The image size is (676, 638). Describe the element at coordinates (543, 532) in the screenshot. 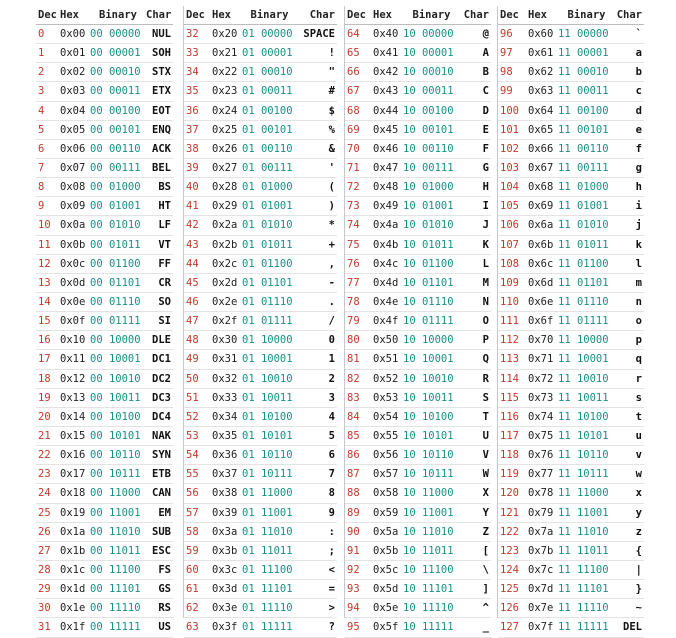

I see `hex-cell: 0x7a` at that location.